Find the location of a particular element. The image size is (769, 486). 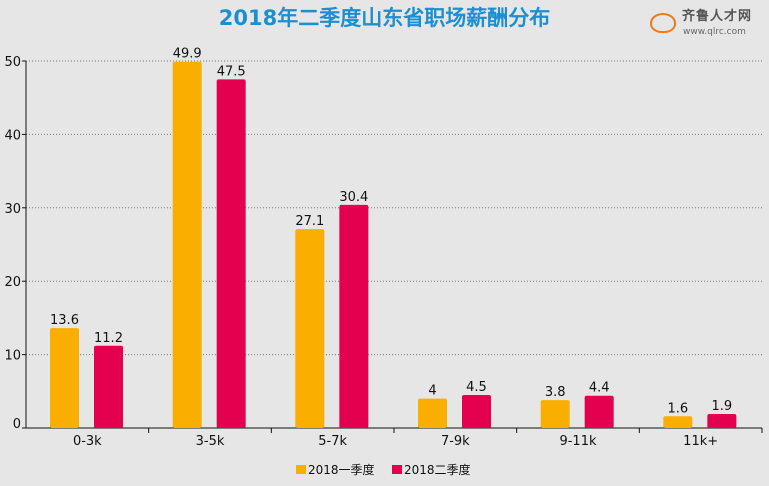

data-label: 4.5 is located at coordinates (476, 387).